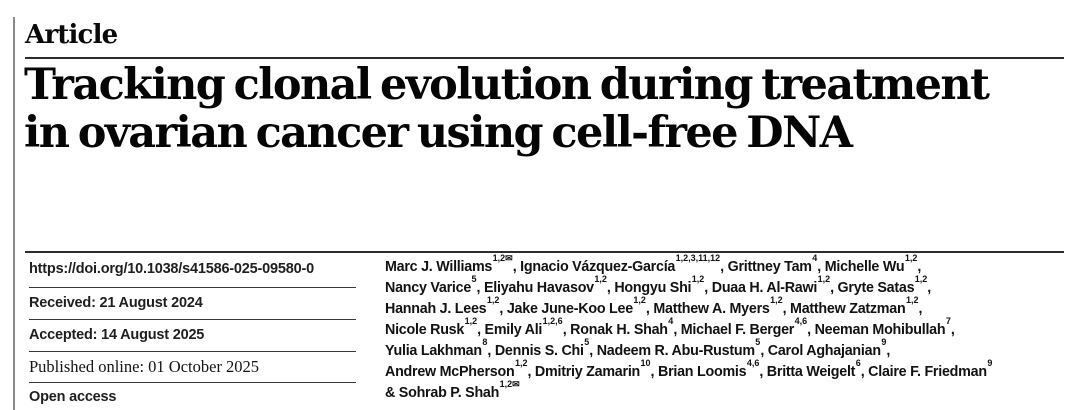 The height and width of the screenshot is (410, 1080). What do you see at coordinates (544, 252) in the screenshot?
I see `header-divider-rule` at bounding box center [544, 252].